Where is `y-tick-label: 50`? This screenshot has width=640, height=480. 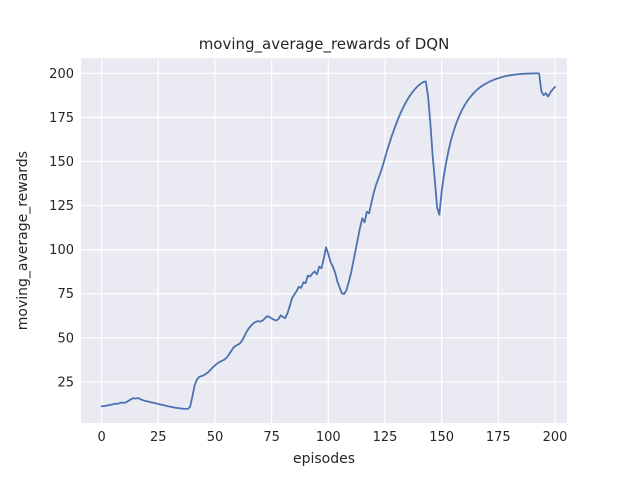
y-tick-label: 50 is located at coordinates (65, 338).